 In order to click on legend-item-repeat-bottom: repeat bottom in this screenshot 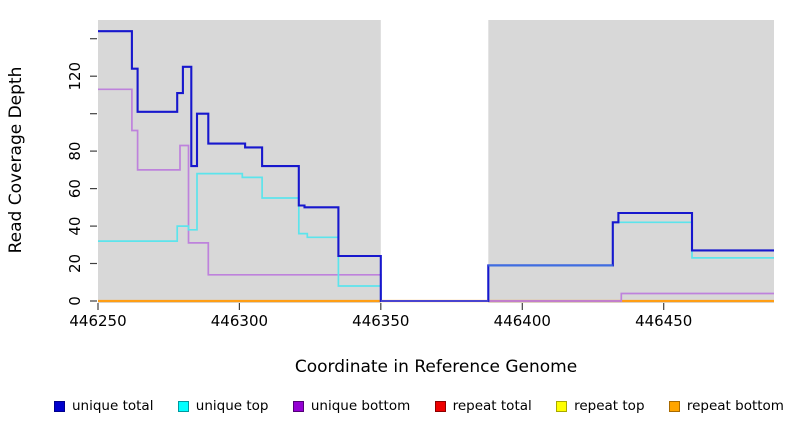, I will do `click(726, 406)`.